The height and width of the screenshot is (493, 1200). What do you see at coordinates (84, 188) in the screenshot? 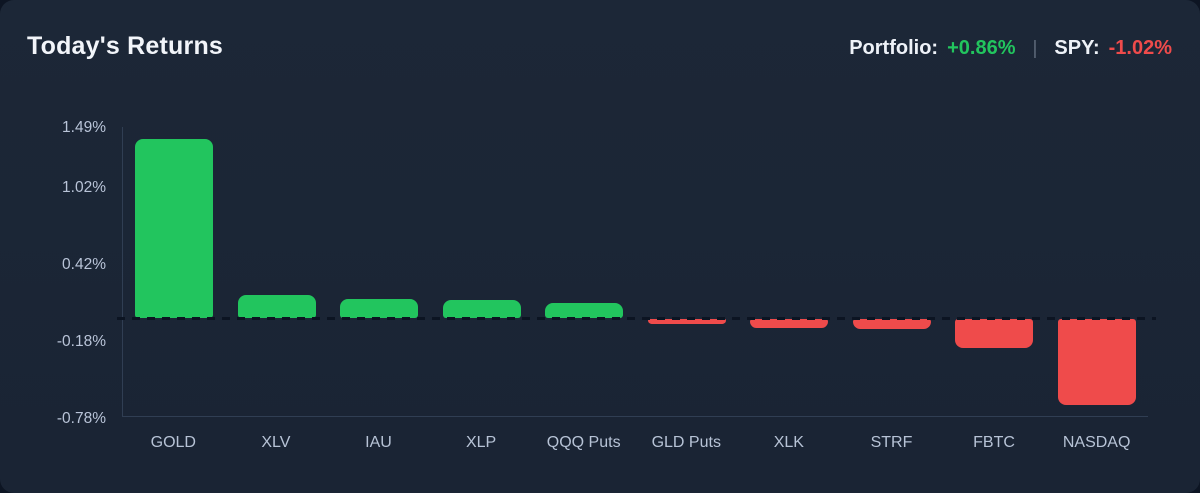
I see `y-tick-label: 1.02%` at bounding box center [84, 188].